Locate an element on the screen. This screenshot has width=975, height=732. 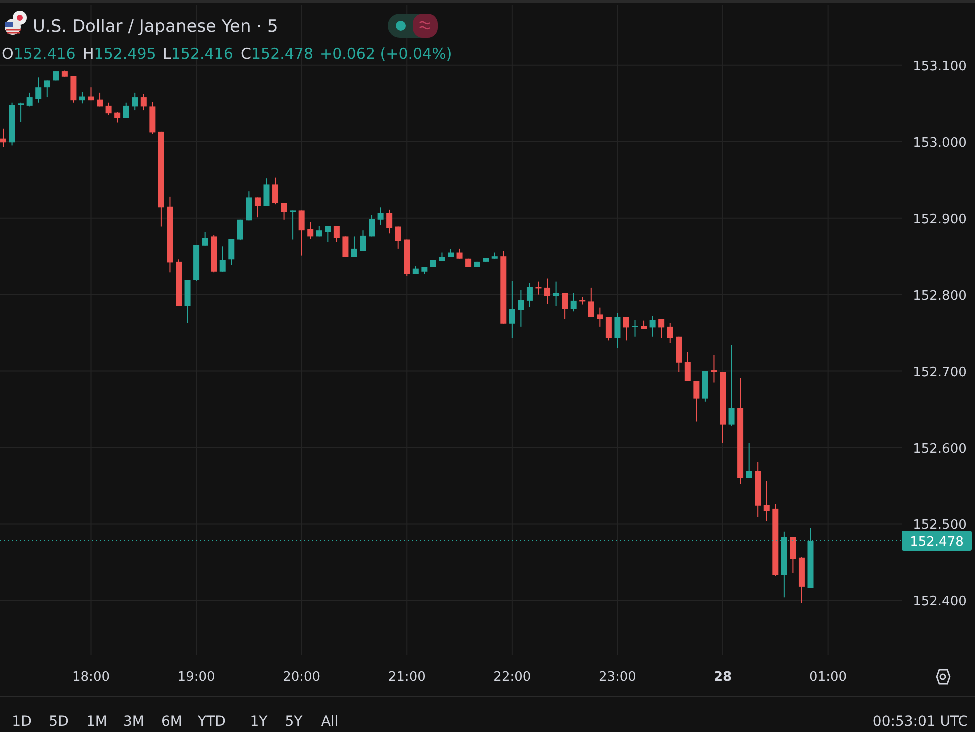
text: 1M is located at coordinates (97, 722).